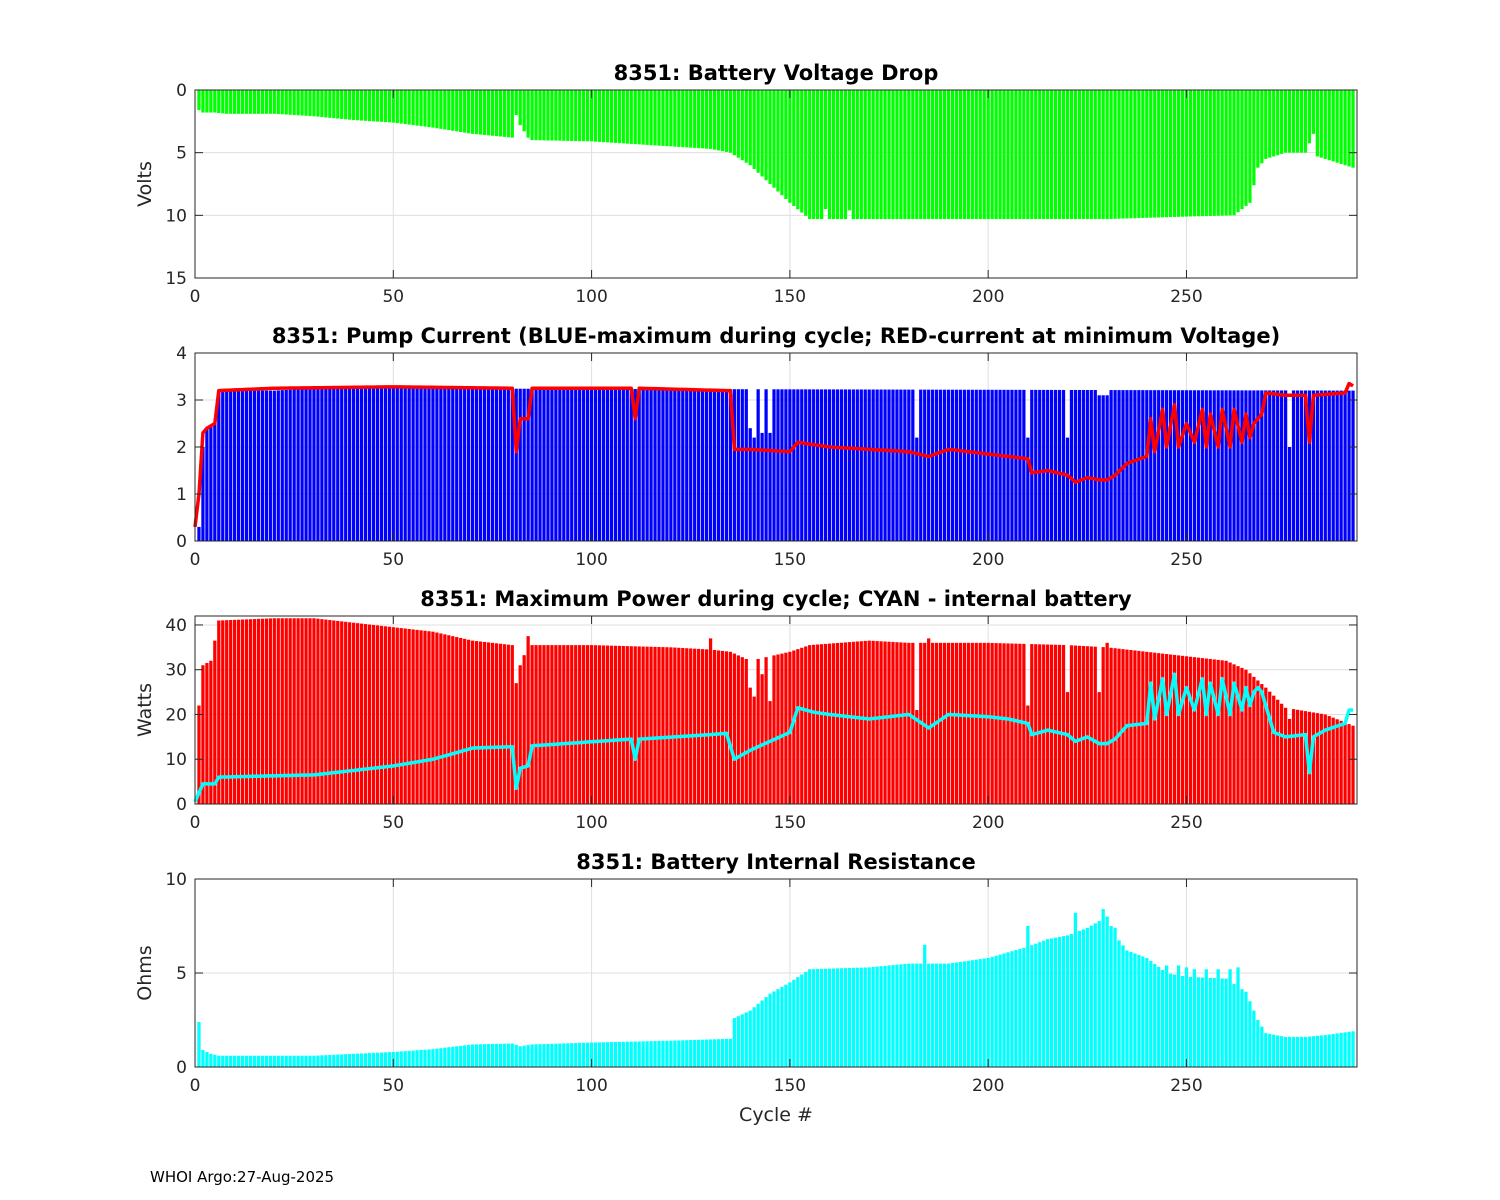  I want to click on y-tick-label: 20, so click(176, 715).